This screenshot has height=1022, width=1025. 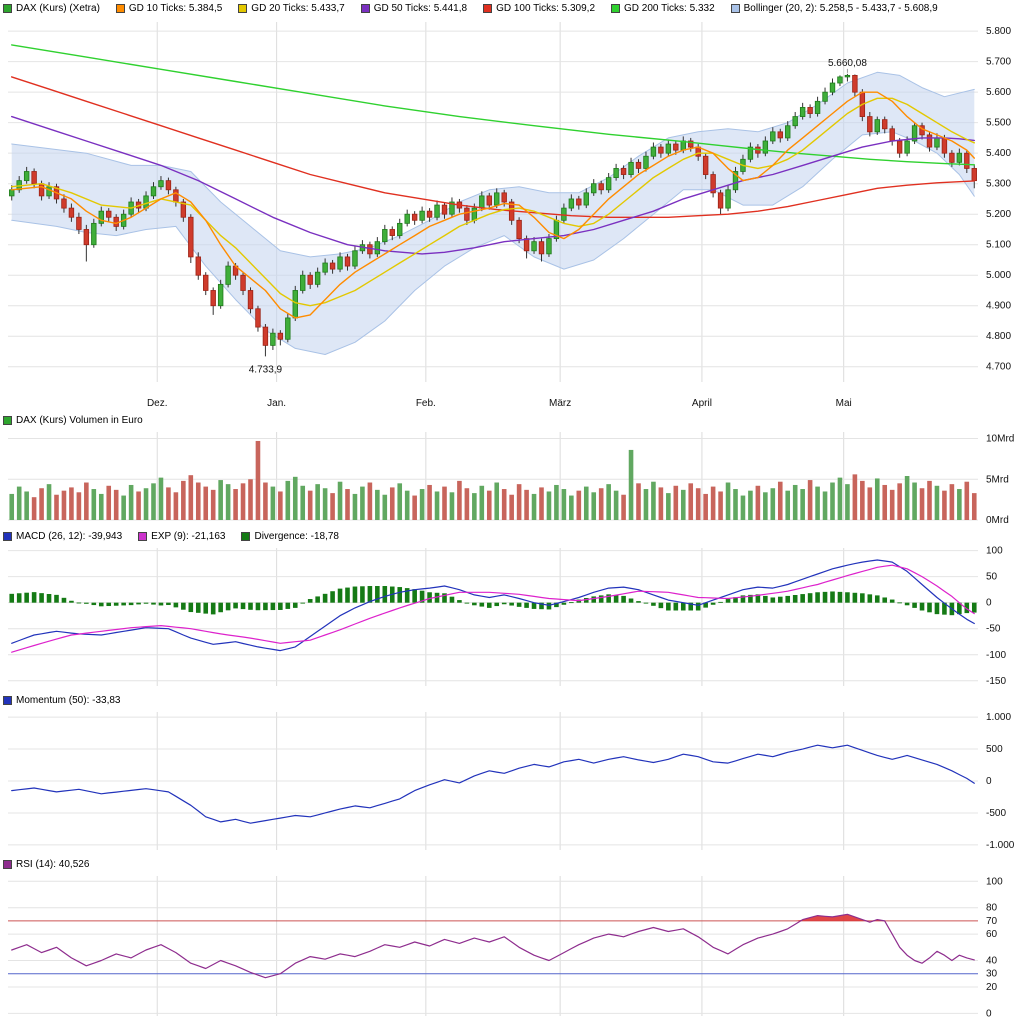 I want to click on svg-text: 20, so click(x=992, y=987).